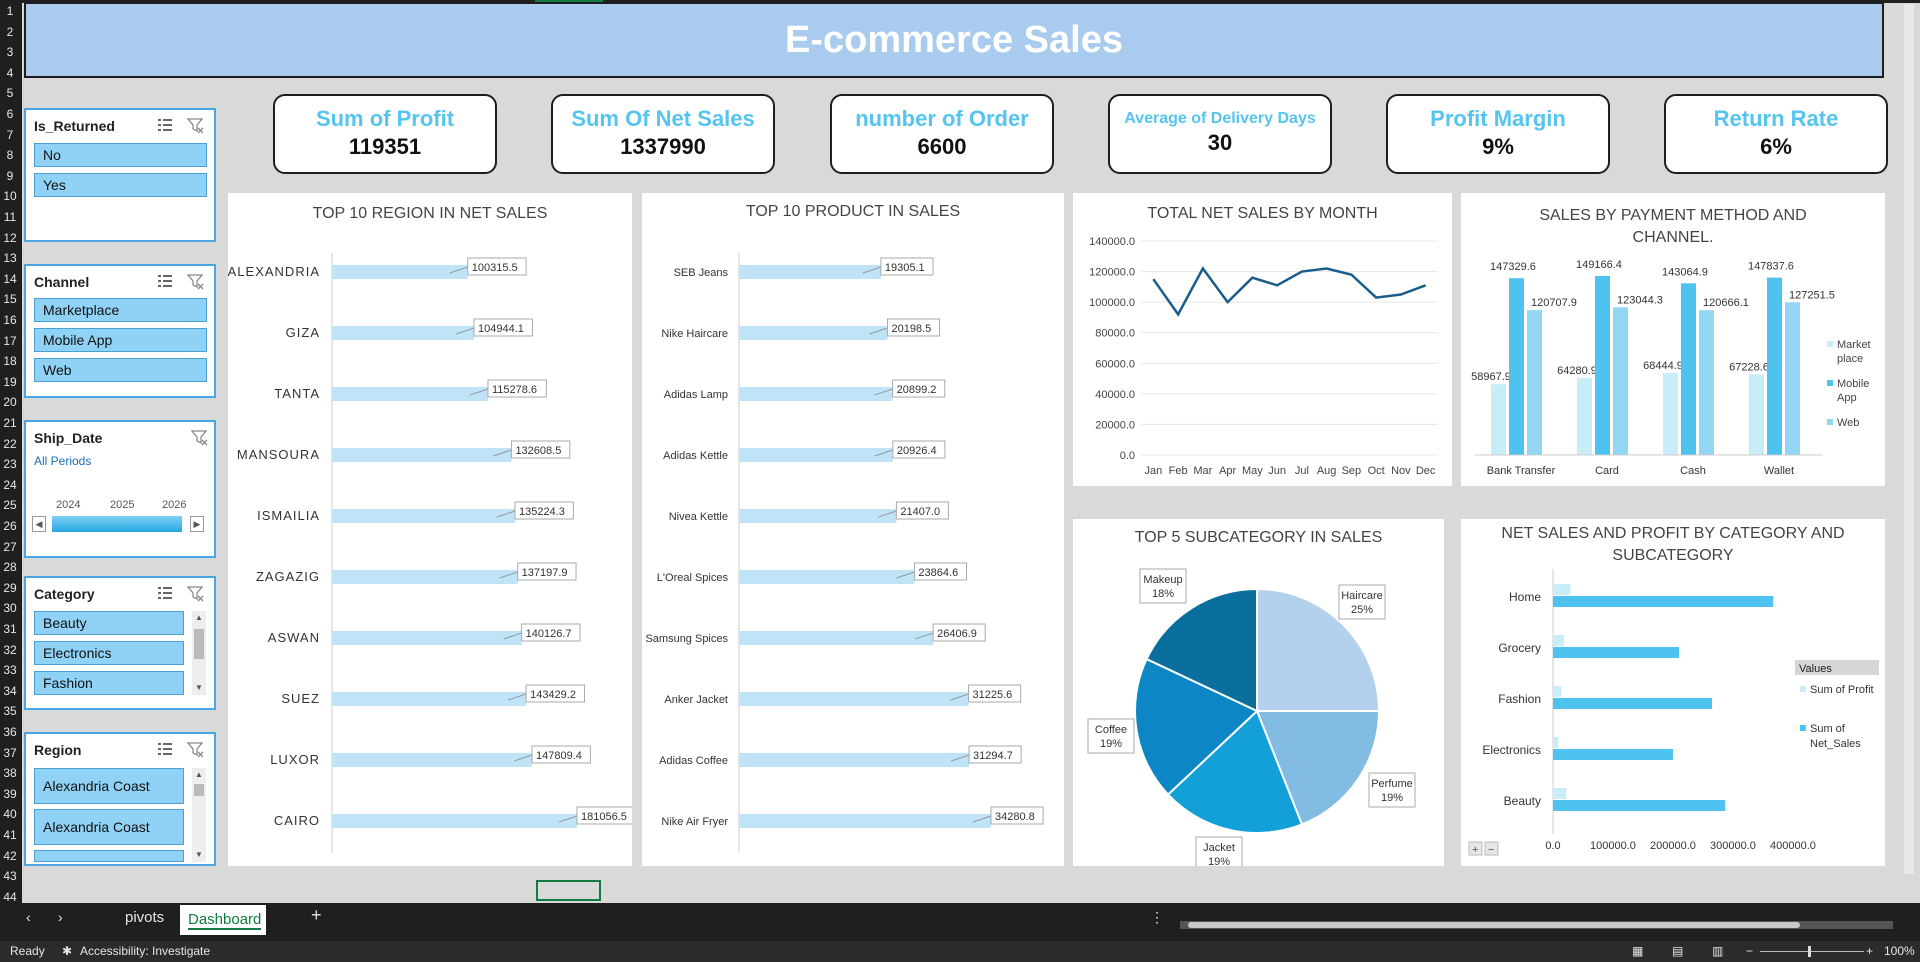  I want to click on row-number: 6, so click(10, 114).